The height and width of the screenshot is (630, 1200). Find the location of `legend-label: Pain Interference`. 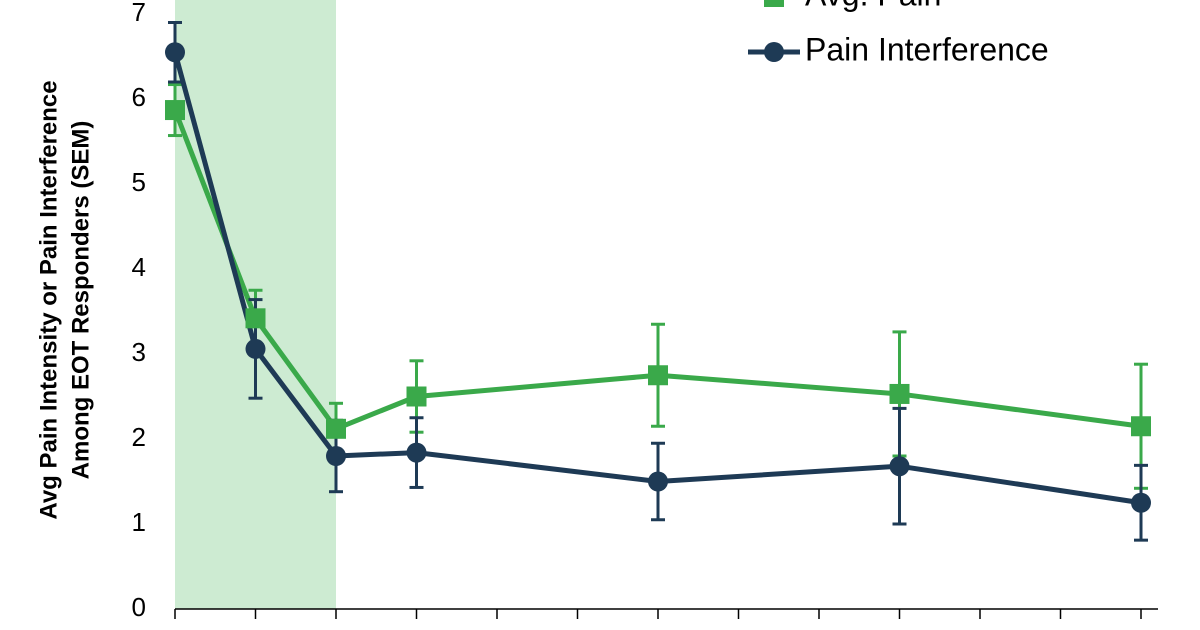

legend-label: Pain Interference is located at coordinates (927, 49).